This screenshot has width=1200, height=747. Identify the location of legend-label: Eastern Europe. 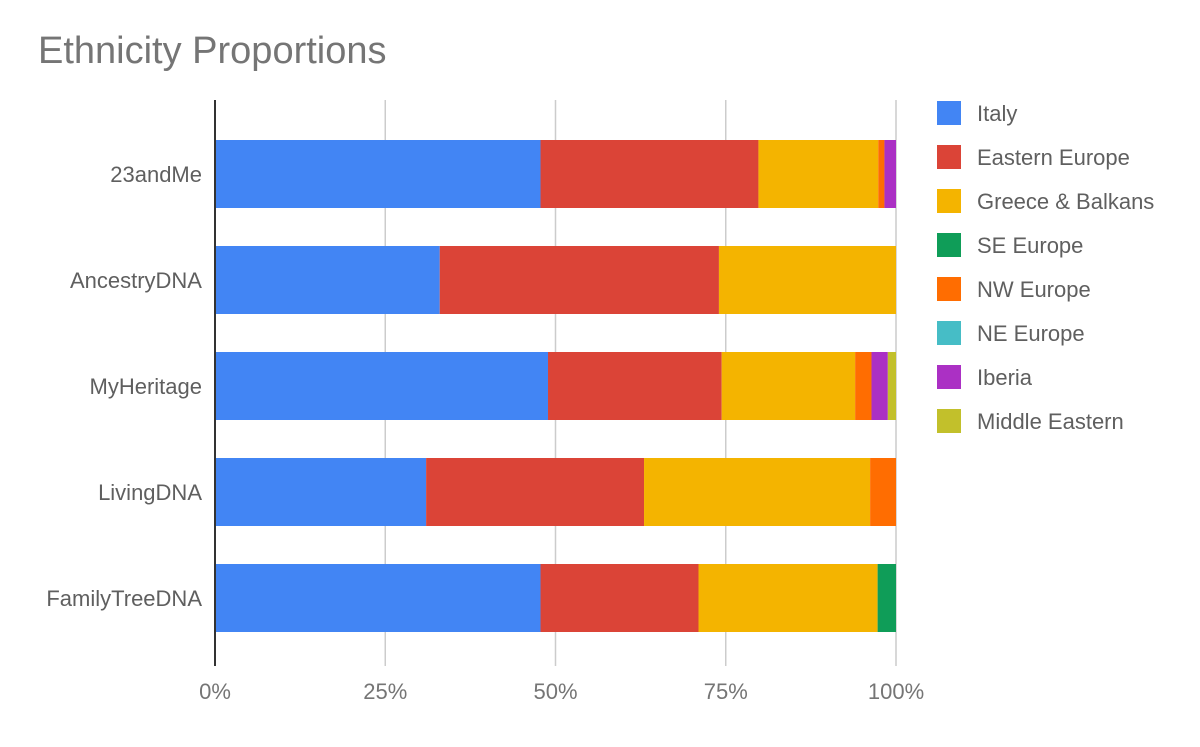
(1053, 157).